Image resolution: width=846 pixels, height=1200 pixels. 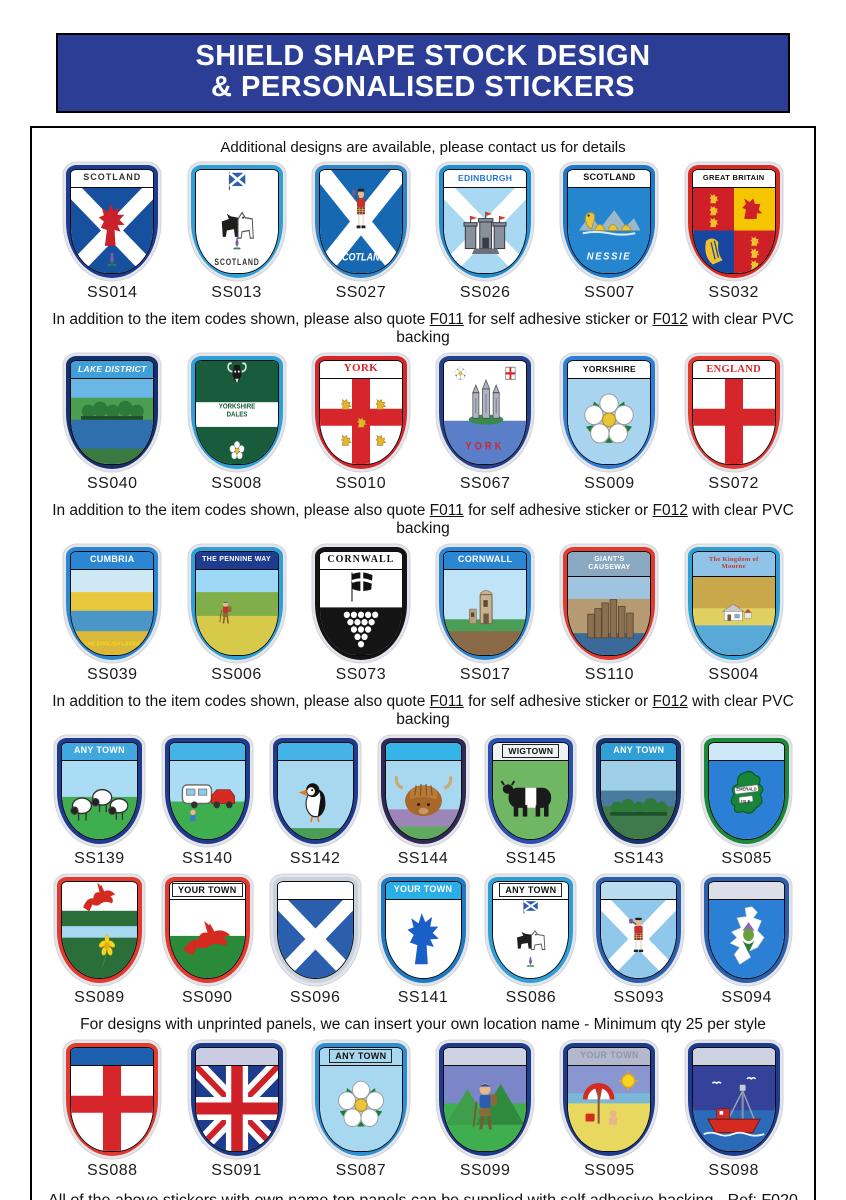 I want to click on sticker-cell: SS091, so click(x=236, y=1111).